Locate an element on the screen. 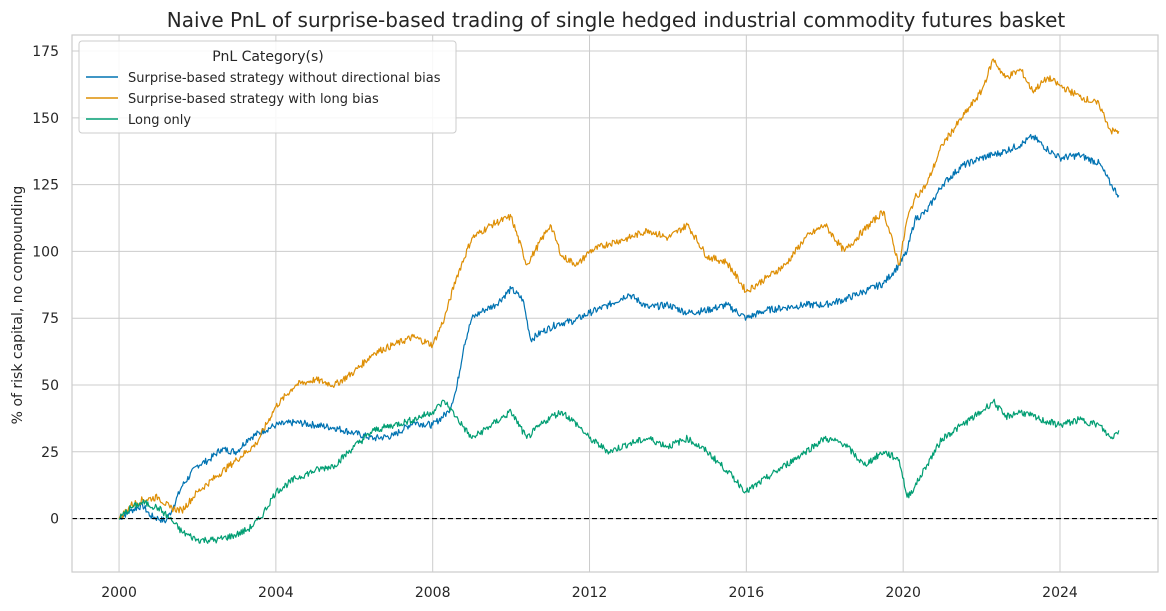 This screenshot has height=611, width=1166. x-tick-label: 2020 is located at coordinates (903, 593).